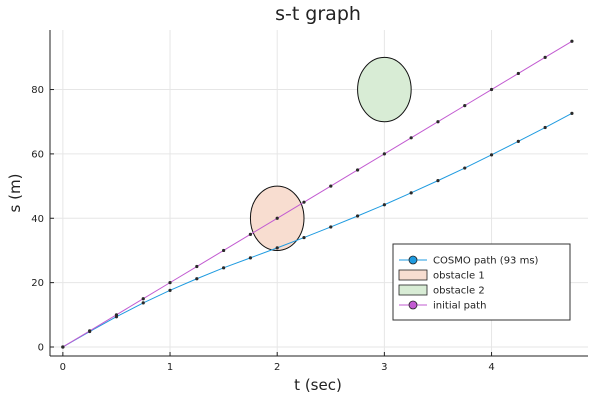 The image size is (600, 400). Describe the element at coordinates (37, 219) in the screenshot. I see `y-tick-label: 40` at that location.